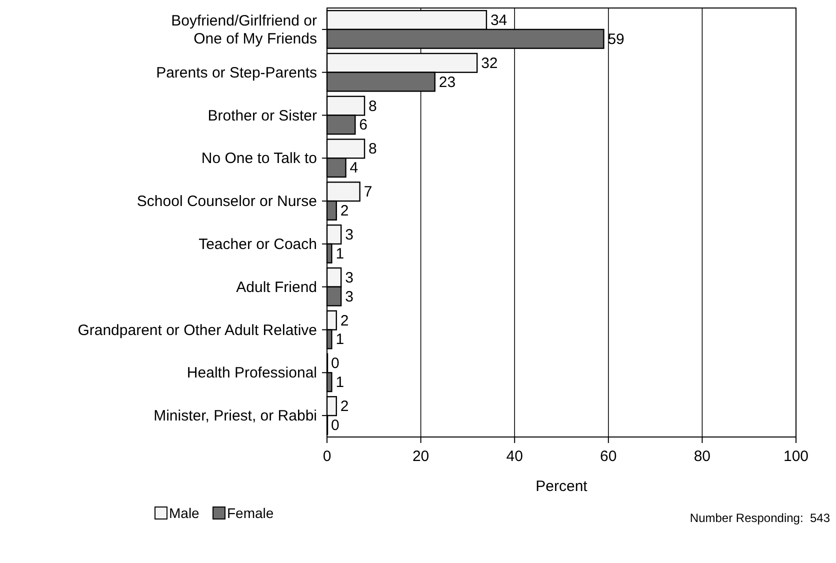 The width and height of the screenshot is (836, 563). What do you see at coordinates (354, 168) in the screenshot?
I see `data-label: 4` at bounding box center [354, 168].